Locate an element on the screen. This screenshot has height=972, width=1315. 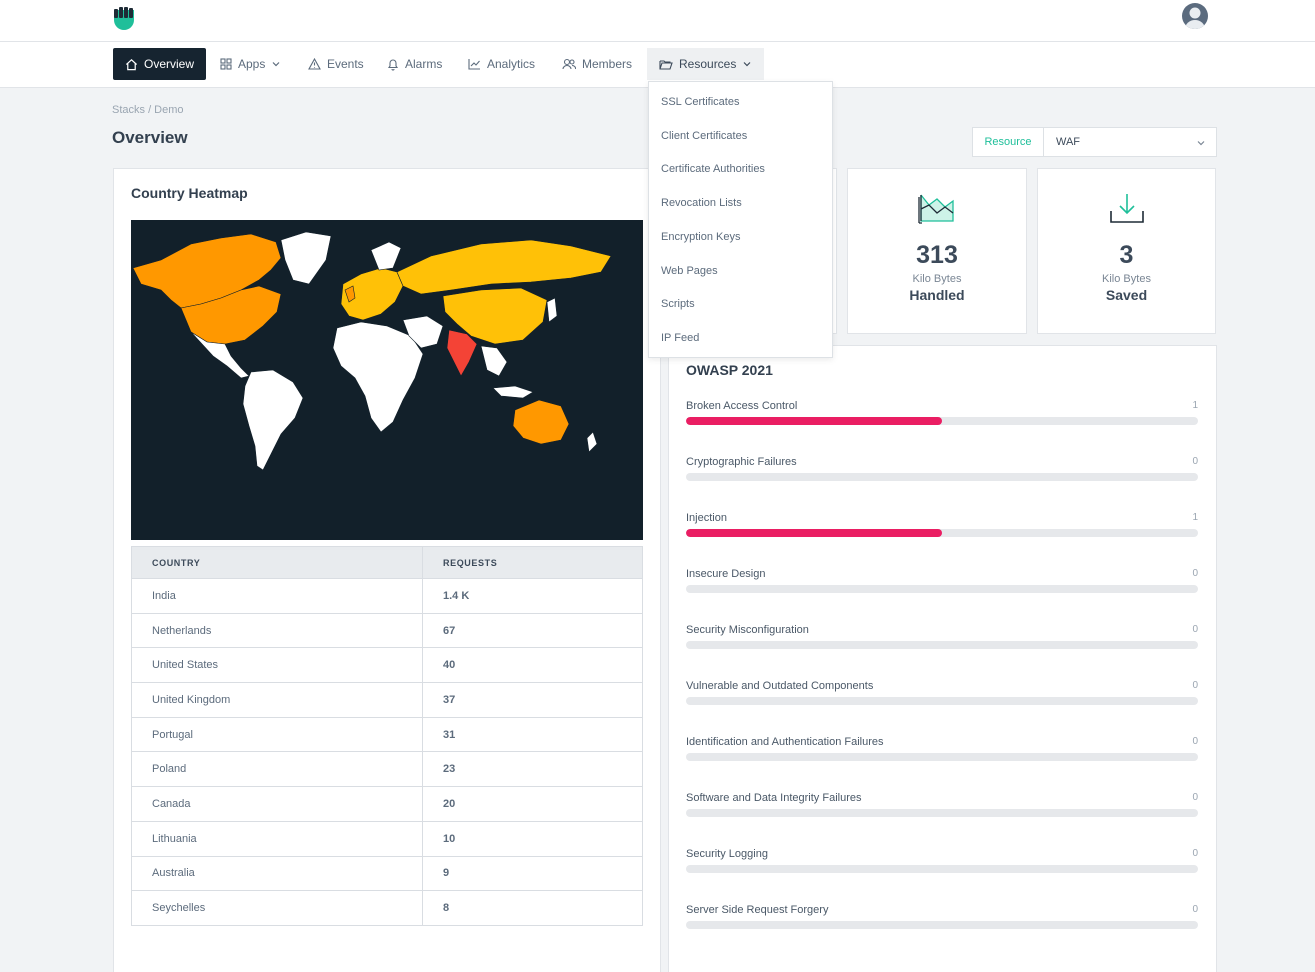
owasp-item-name: Cryptographic Failures is located at coordinates (741, 462).